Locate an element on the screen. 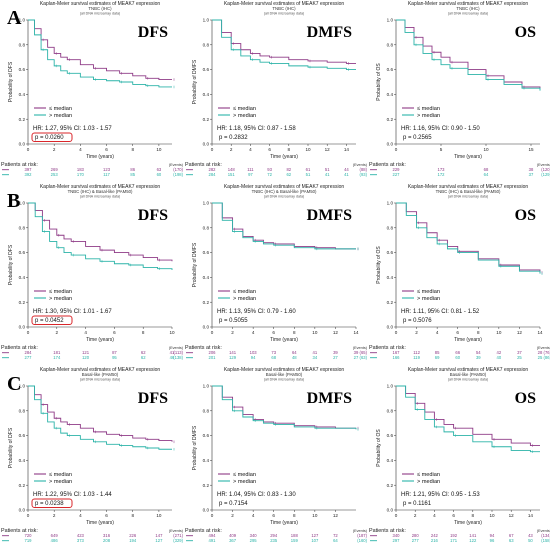 Image resolution: width=550 pixels, height=549 pixels. risk-events-high: (329) is located at coordinates (178, 540).